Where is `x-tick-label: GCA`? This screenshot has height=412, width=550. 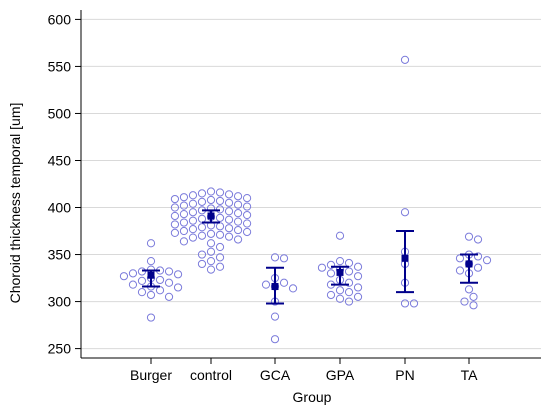 x-tick-label: GCA is located at coordinates (275, 375).